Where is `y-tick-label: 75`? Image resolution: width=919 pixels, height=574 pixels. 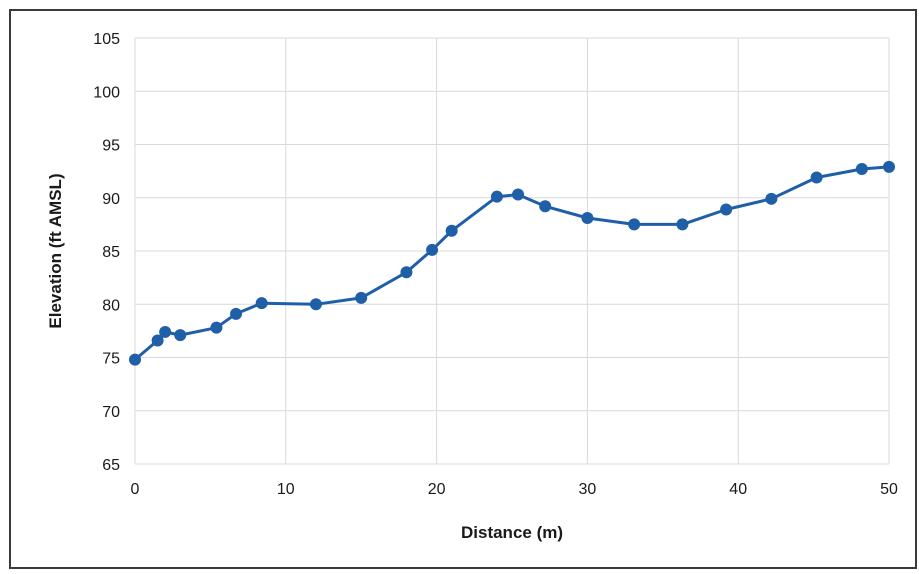
y-tick-label: 75 is located at coordinates (111, 359).